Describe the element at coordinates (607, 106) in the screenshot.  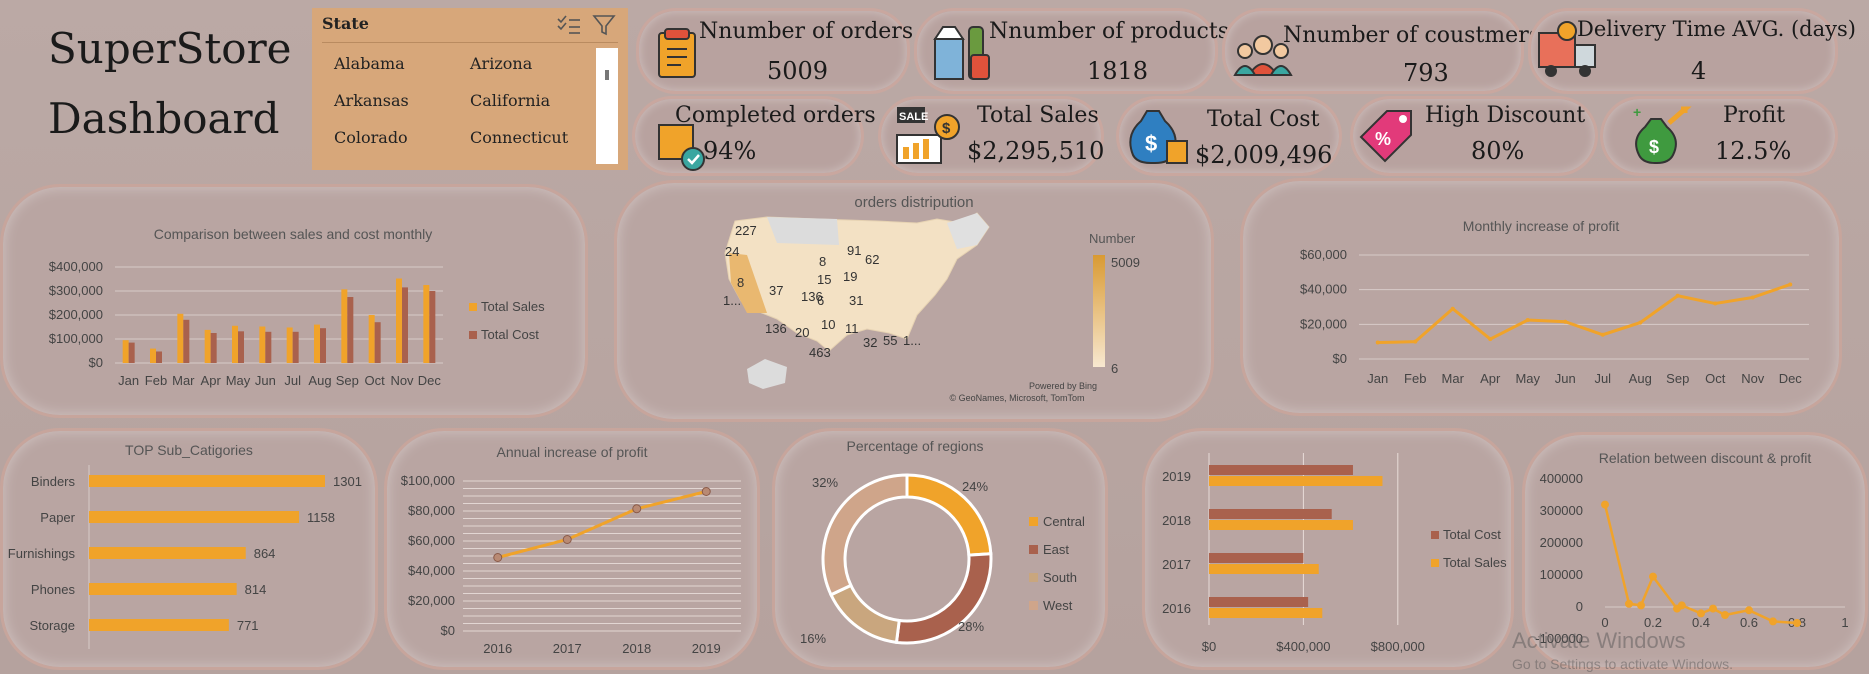
I see `slicer-scrollbar` at that location.